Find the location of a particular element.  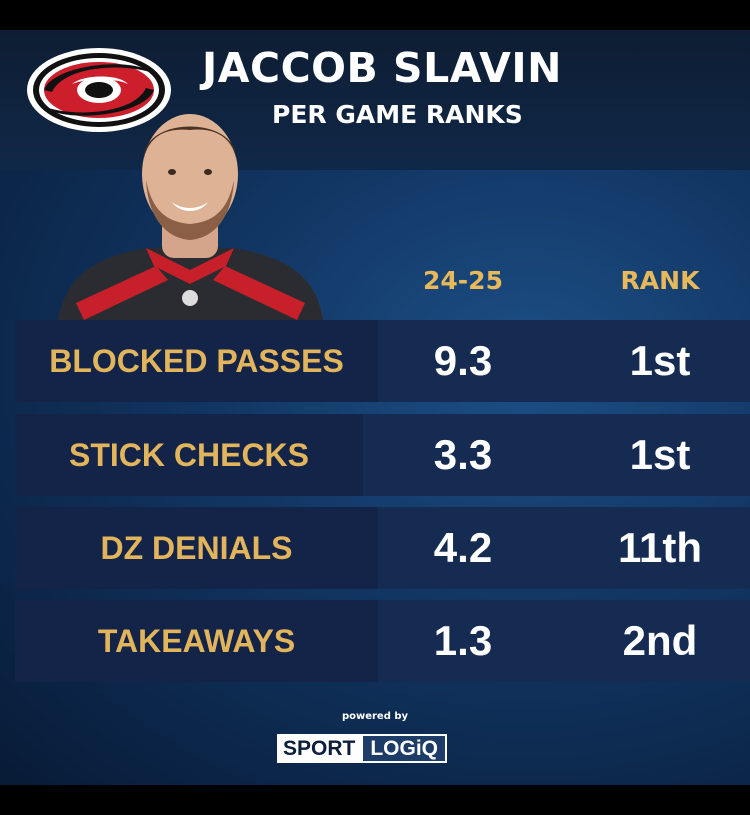

sportlogiq-logo: SPORT LOGiQ is located at coordinates (362, 748).